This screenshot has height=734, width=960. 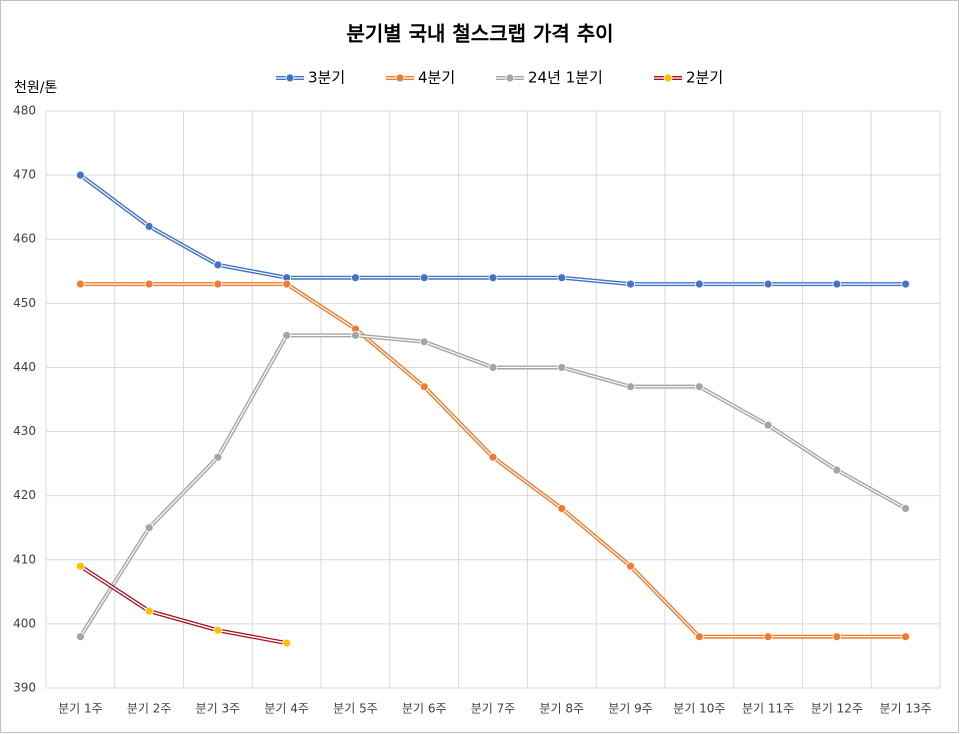 I want to click on x-tick-label: 분기 9주, so click(x=630, y=709).